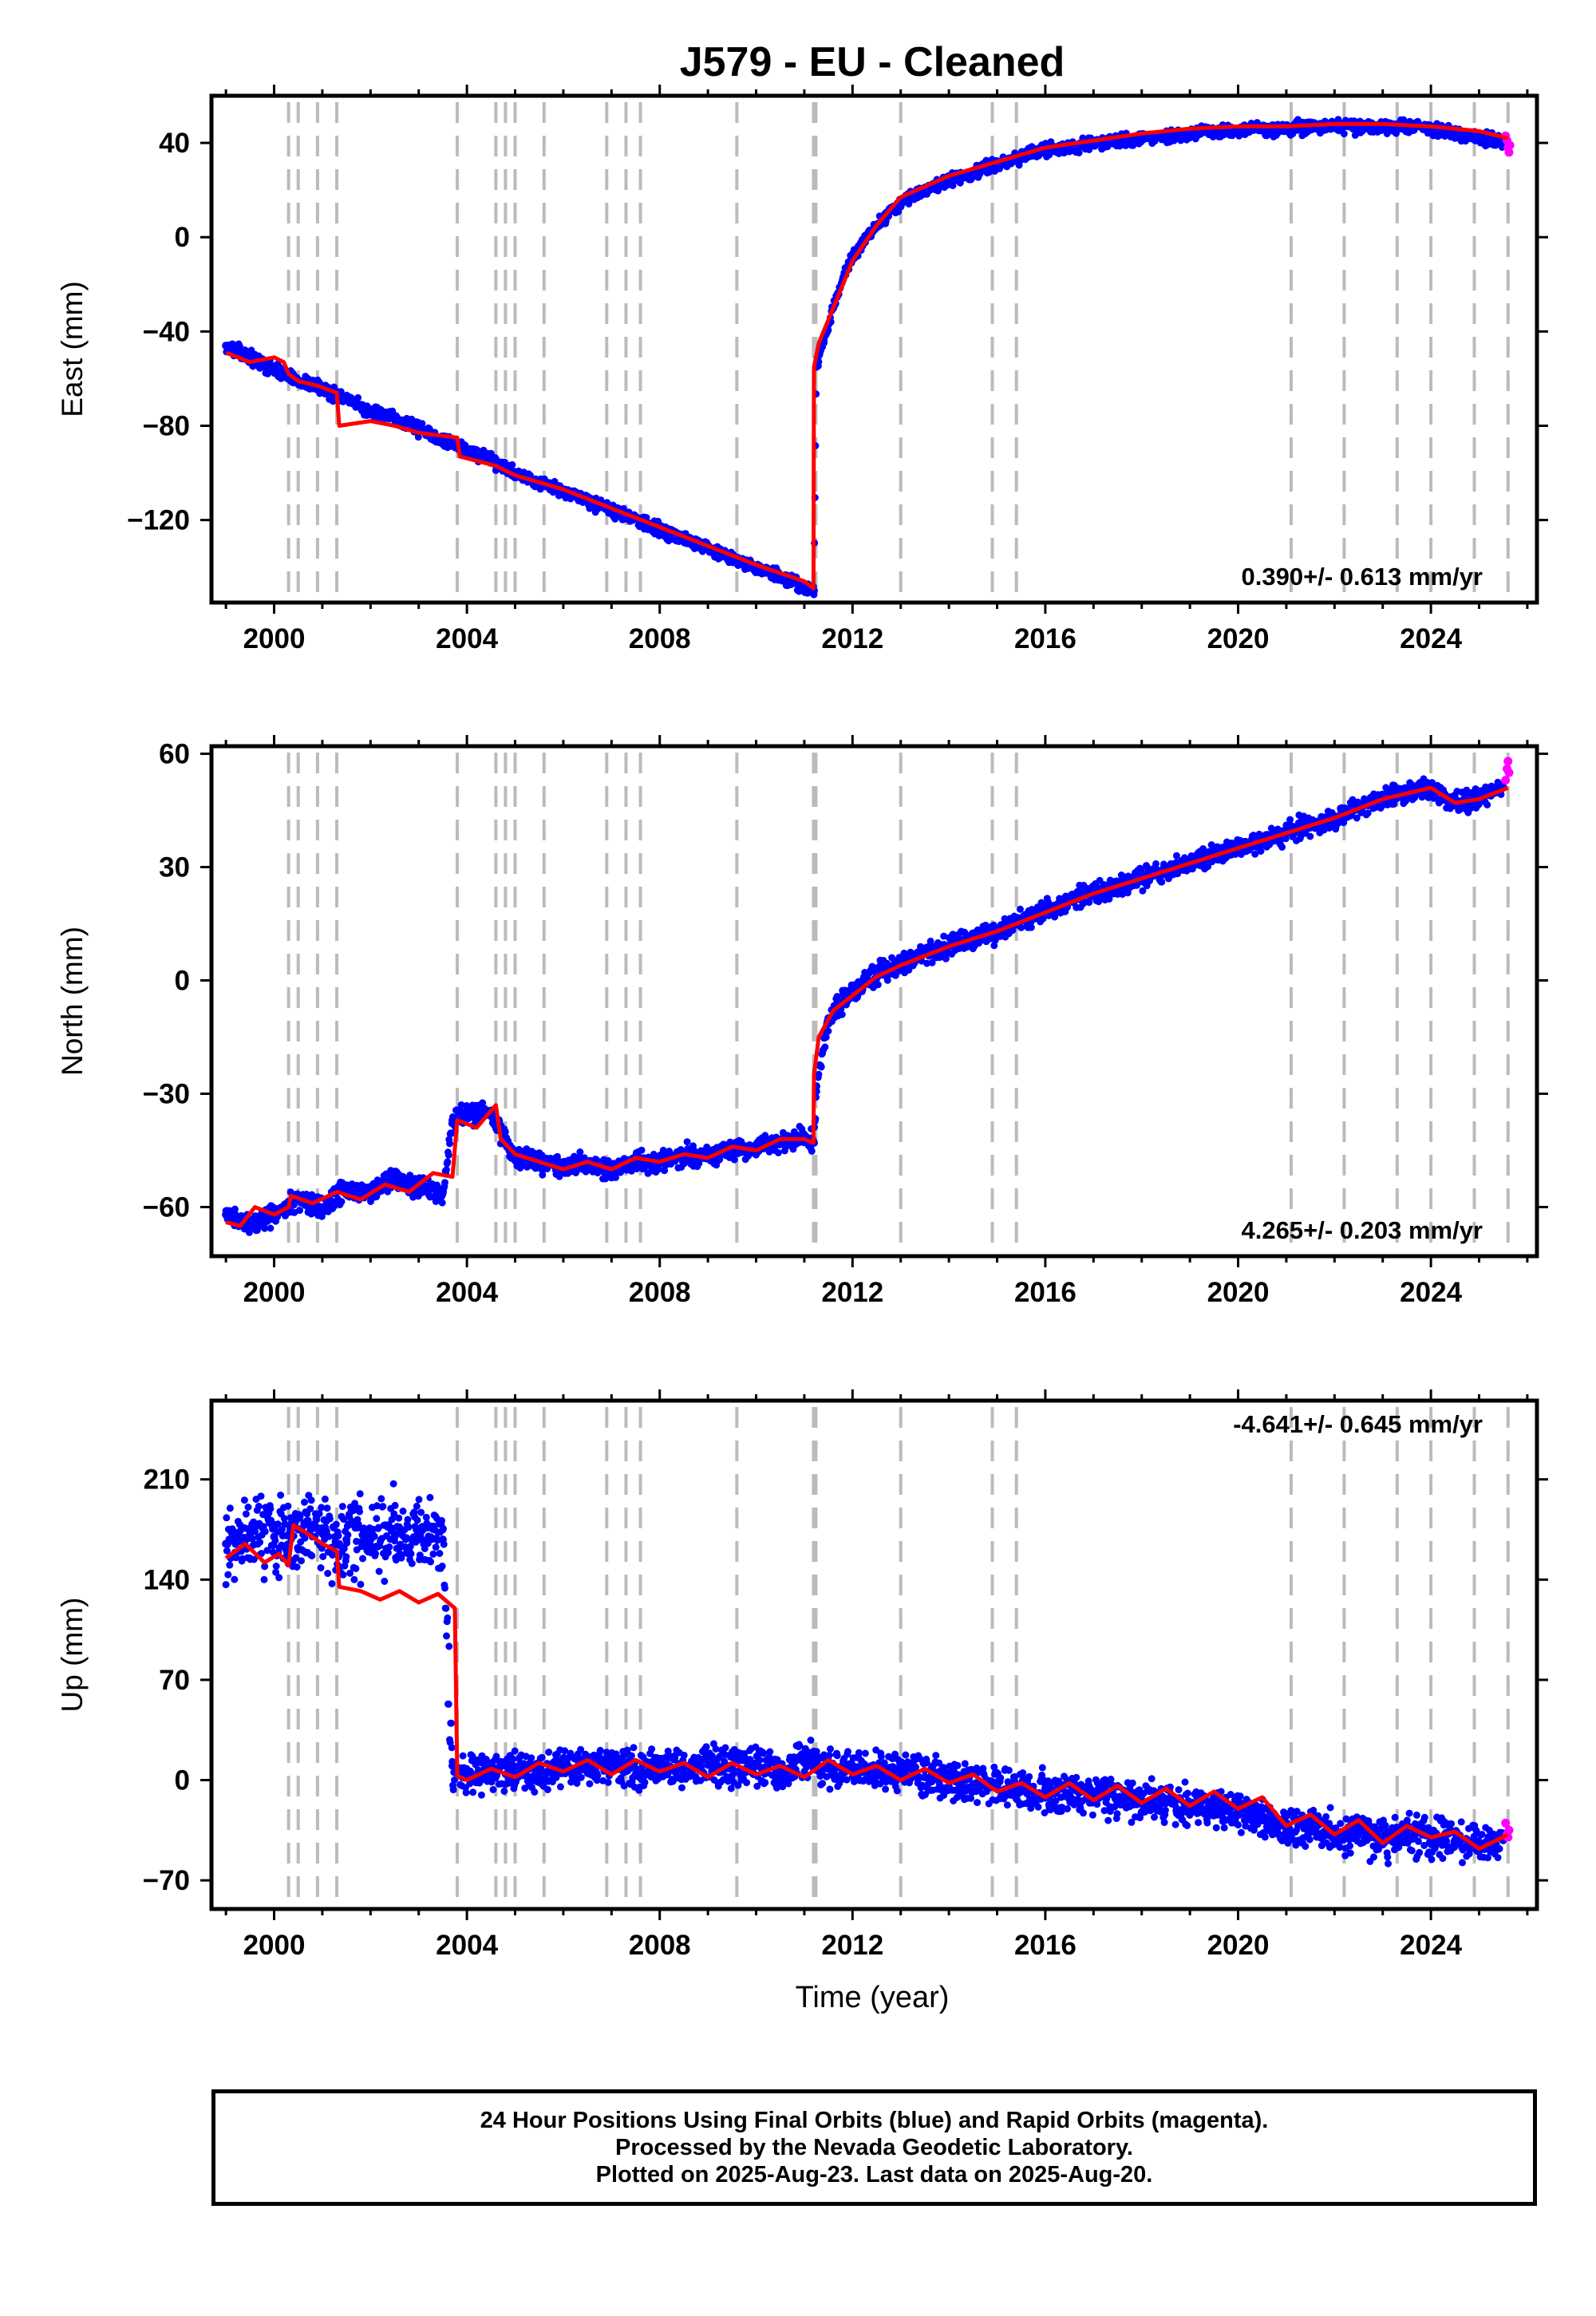 The height and width of the screenshot is (2316, 1596). What do you see at coordinates (72, 349) in the screenshot?
I see `y-axis-title: East (mm)` at bounding box center [72, 349].